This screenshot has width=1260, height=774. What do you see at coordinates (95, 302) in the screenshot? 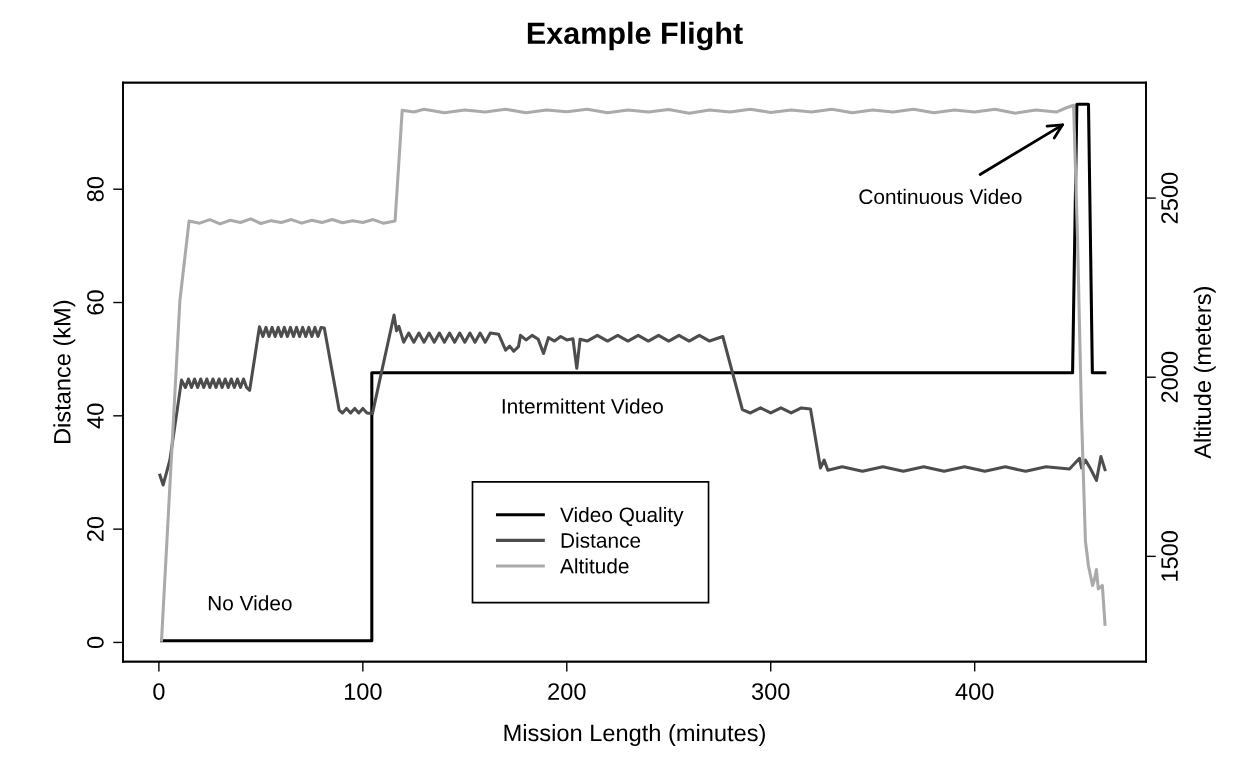
I see `y-tick-label: 60` at bounding box center [95, 302].